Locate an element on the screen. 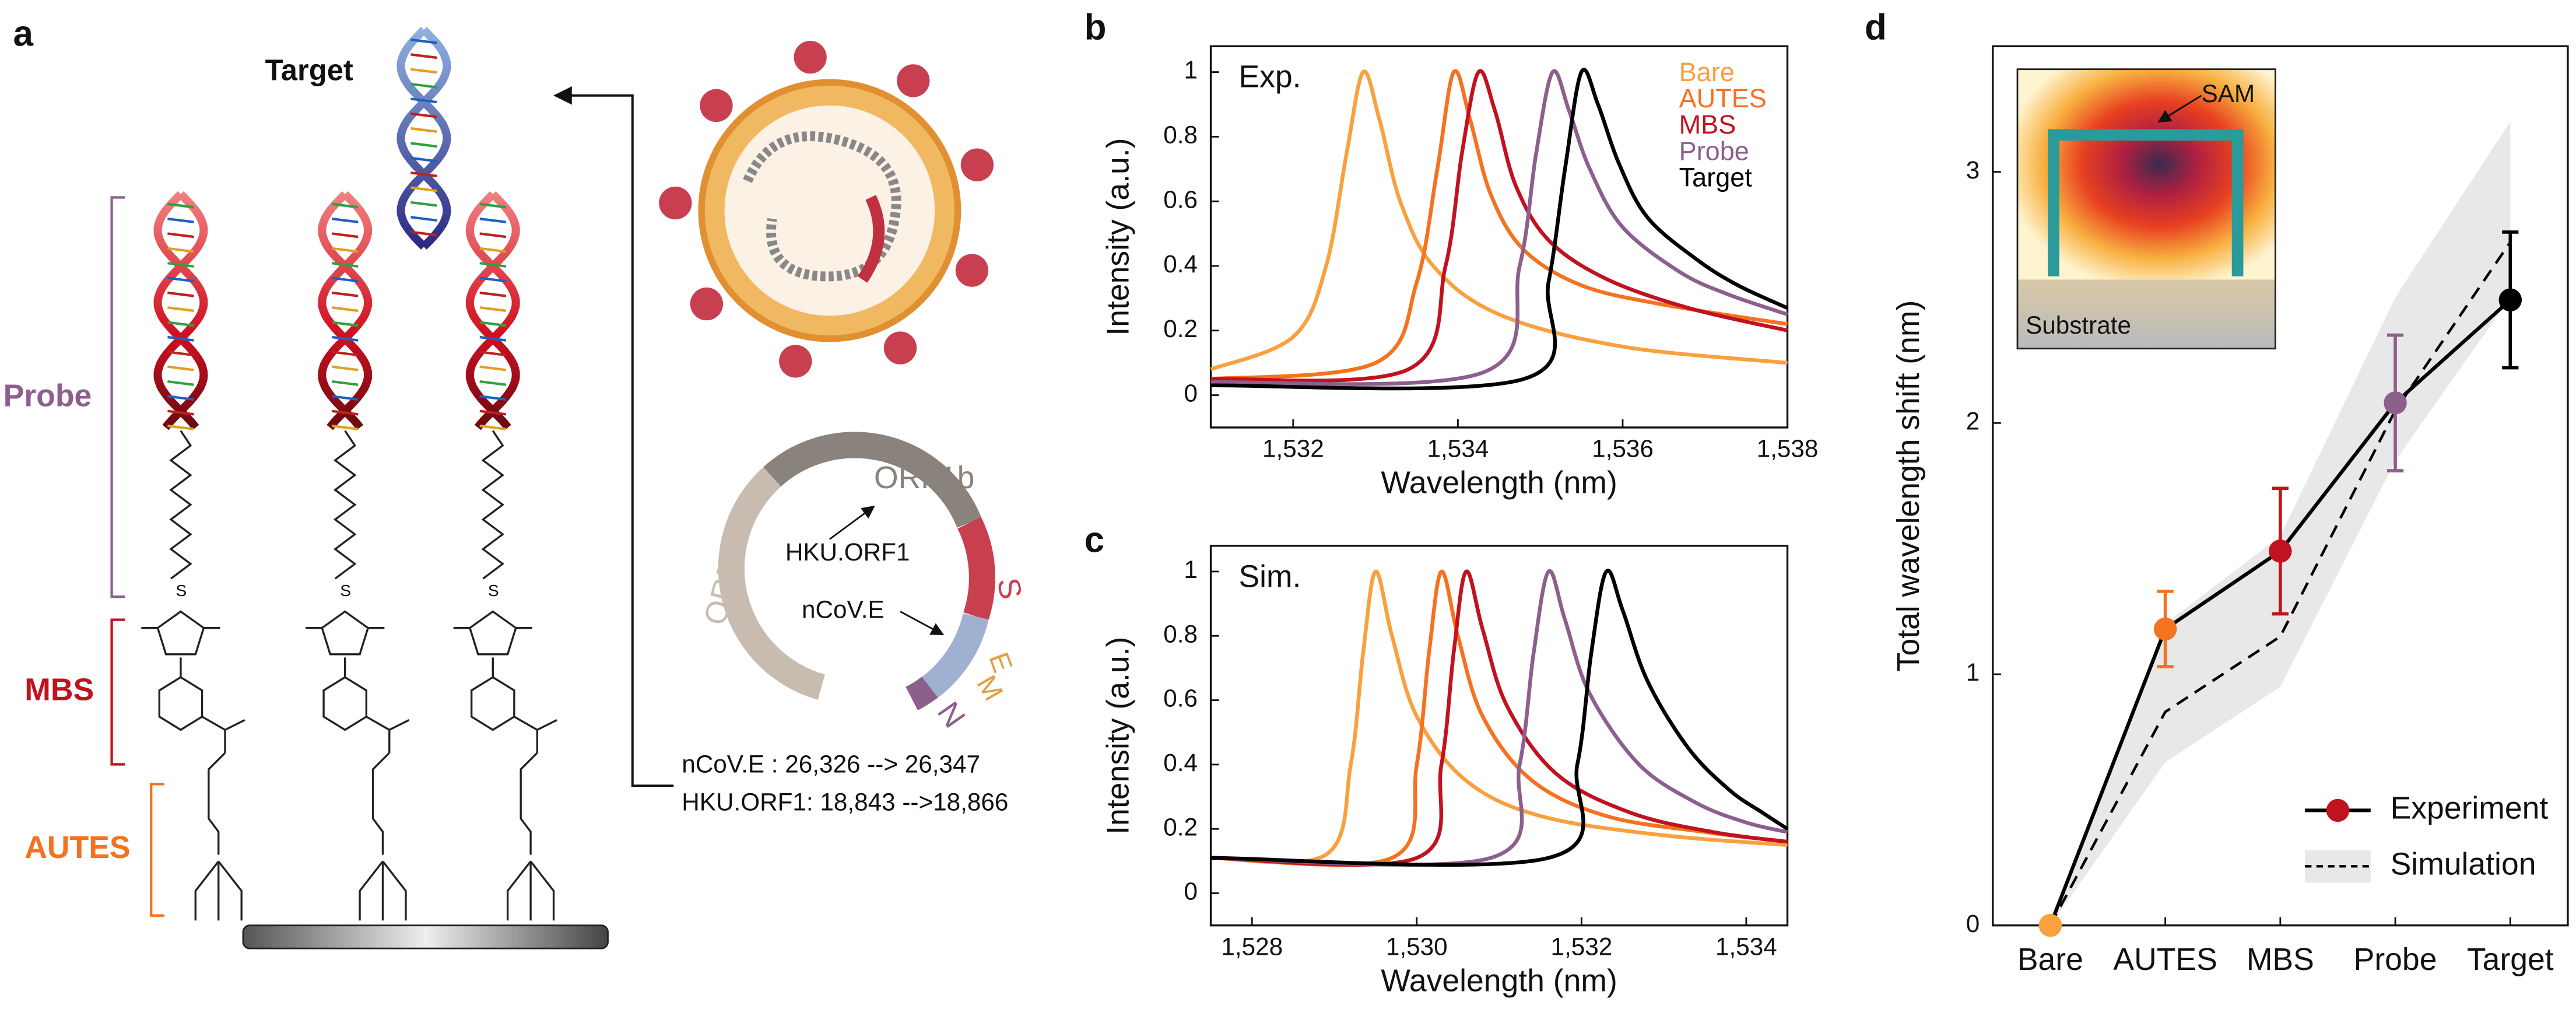 This screenshot has height=1016, width=2576. coordinate: nCoV.E : 26,326 --> 26,347 is located at coordinates (831, 764).